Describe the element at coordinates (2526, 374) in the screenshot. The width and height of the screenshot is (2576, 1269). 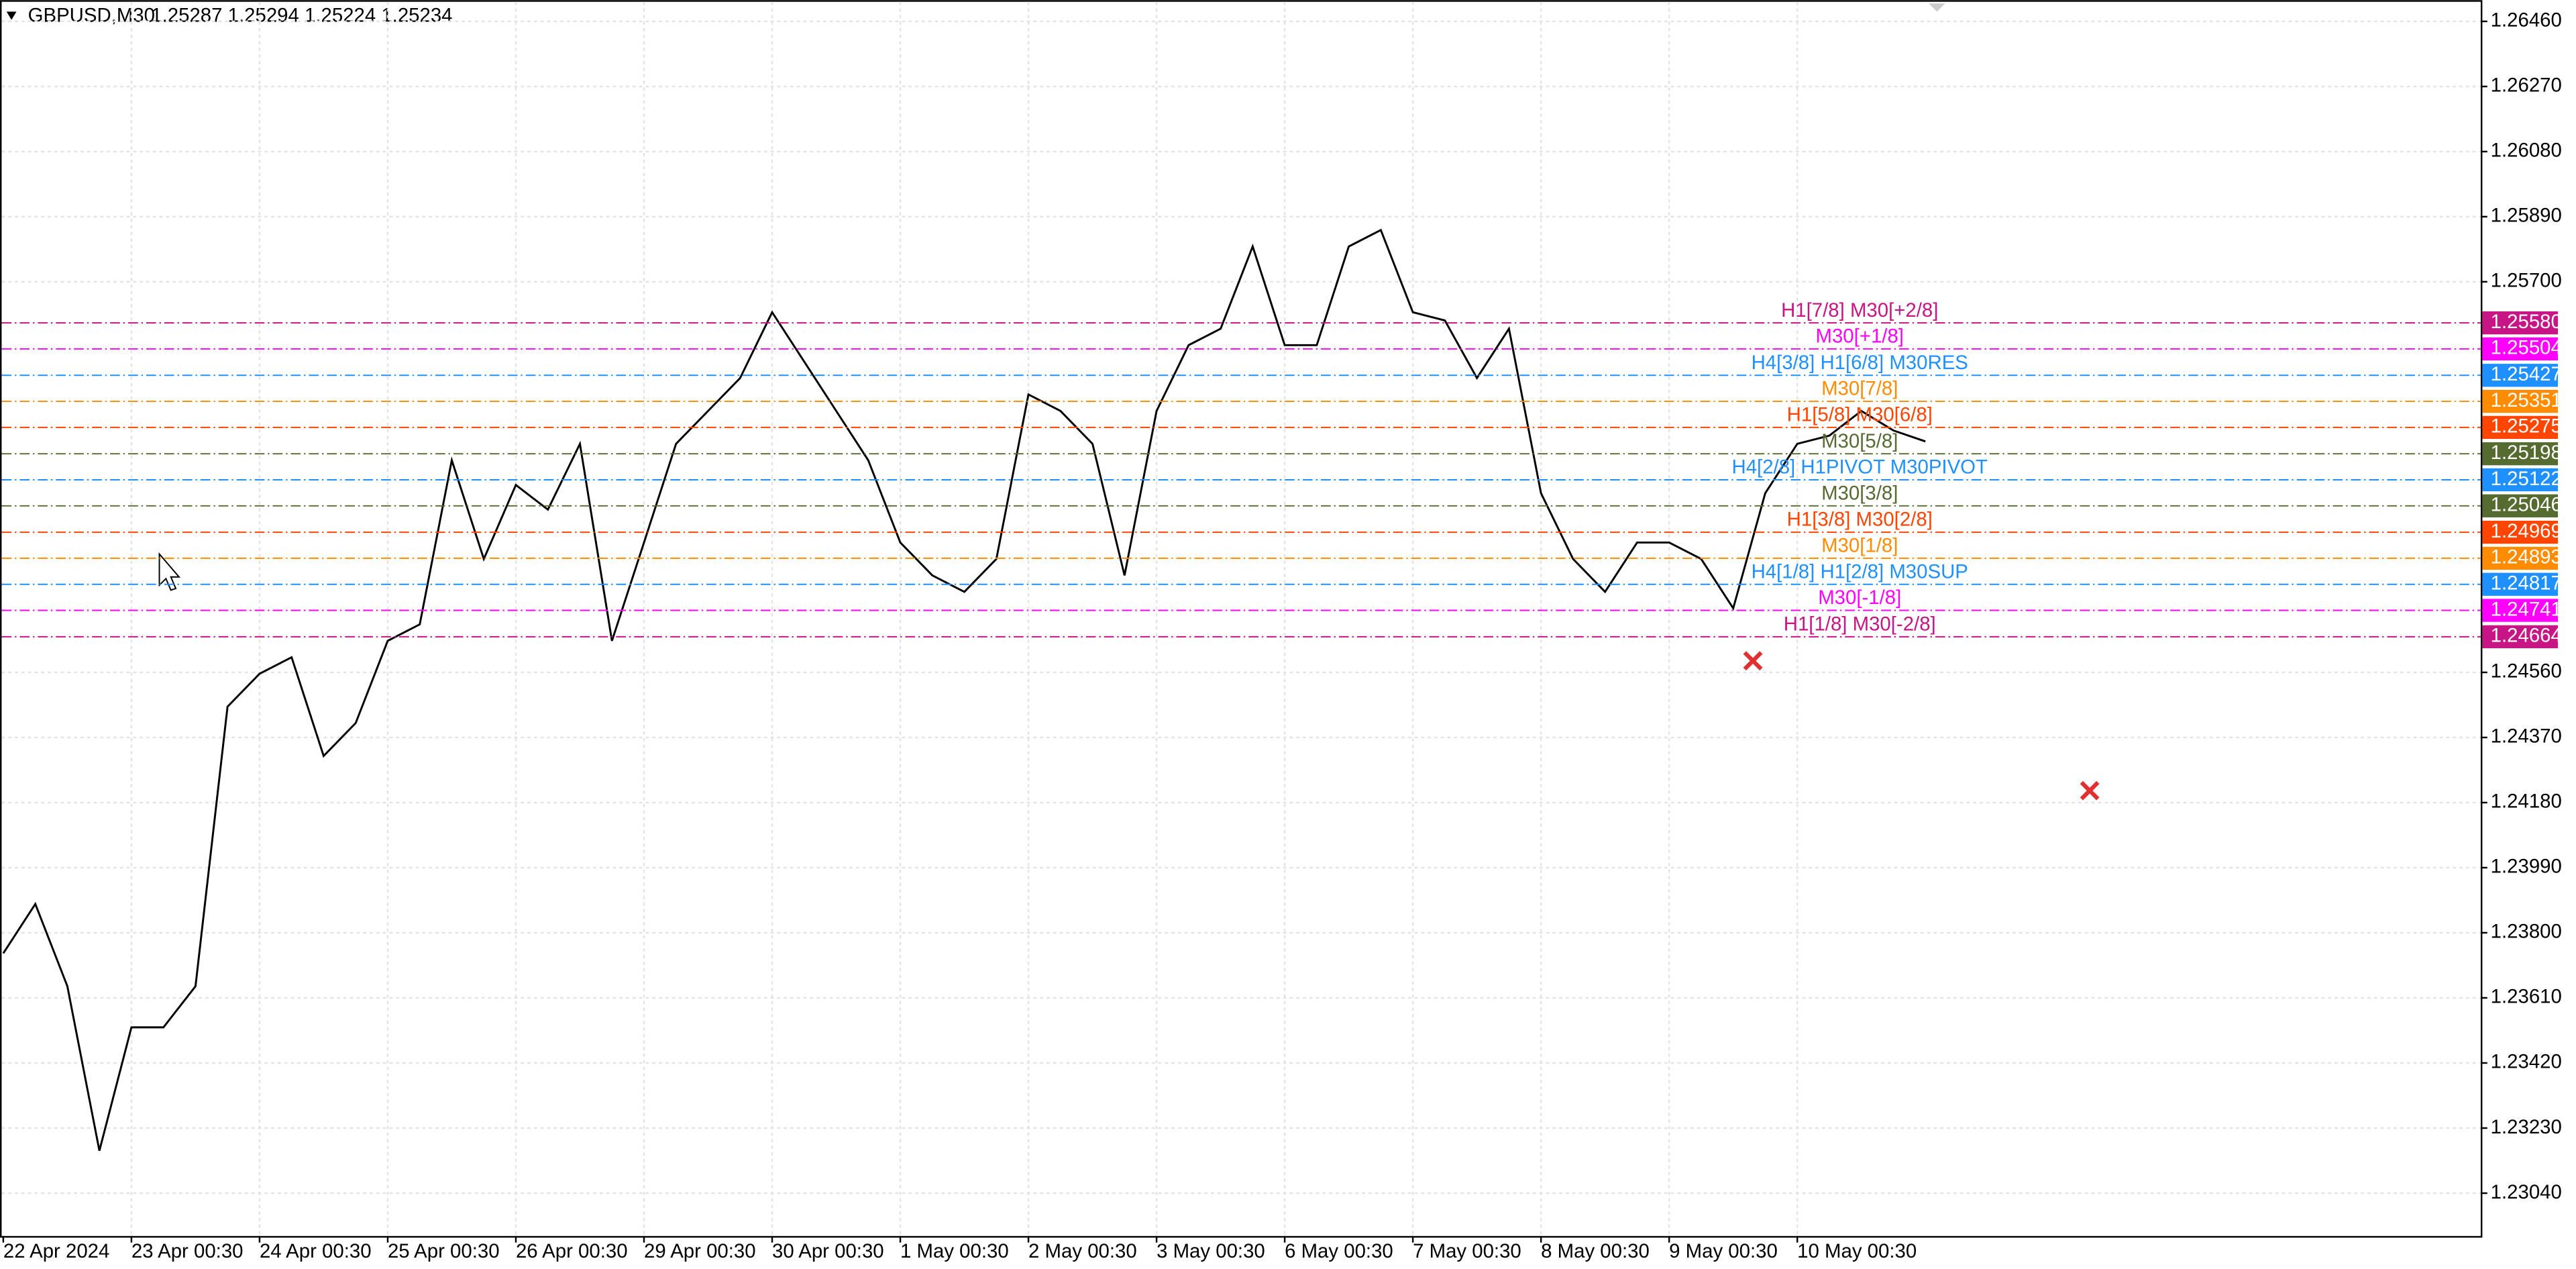
I see `level-label: 1.25427` at that location.